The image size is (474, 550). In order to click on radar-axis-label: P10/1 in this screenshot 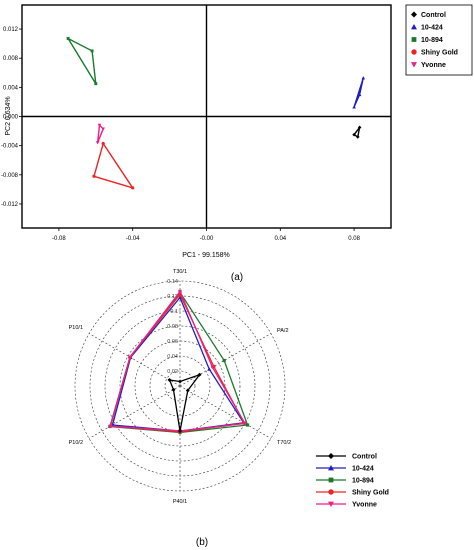, I will do `click(76, 328)`.